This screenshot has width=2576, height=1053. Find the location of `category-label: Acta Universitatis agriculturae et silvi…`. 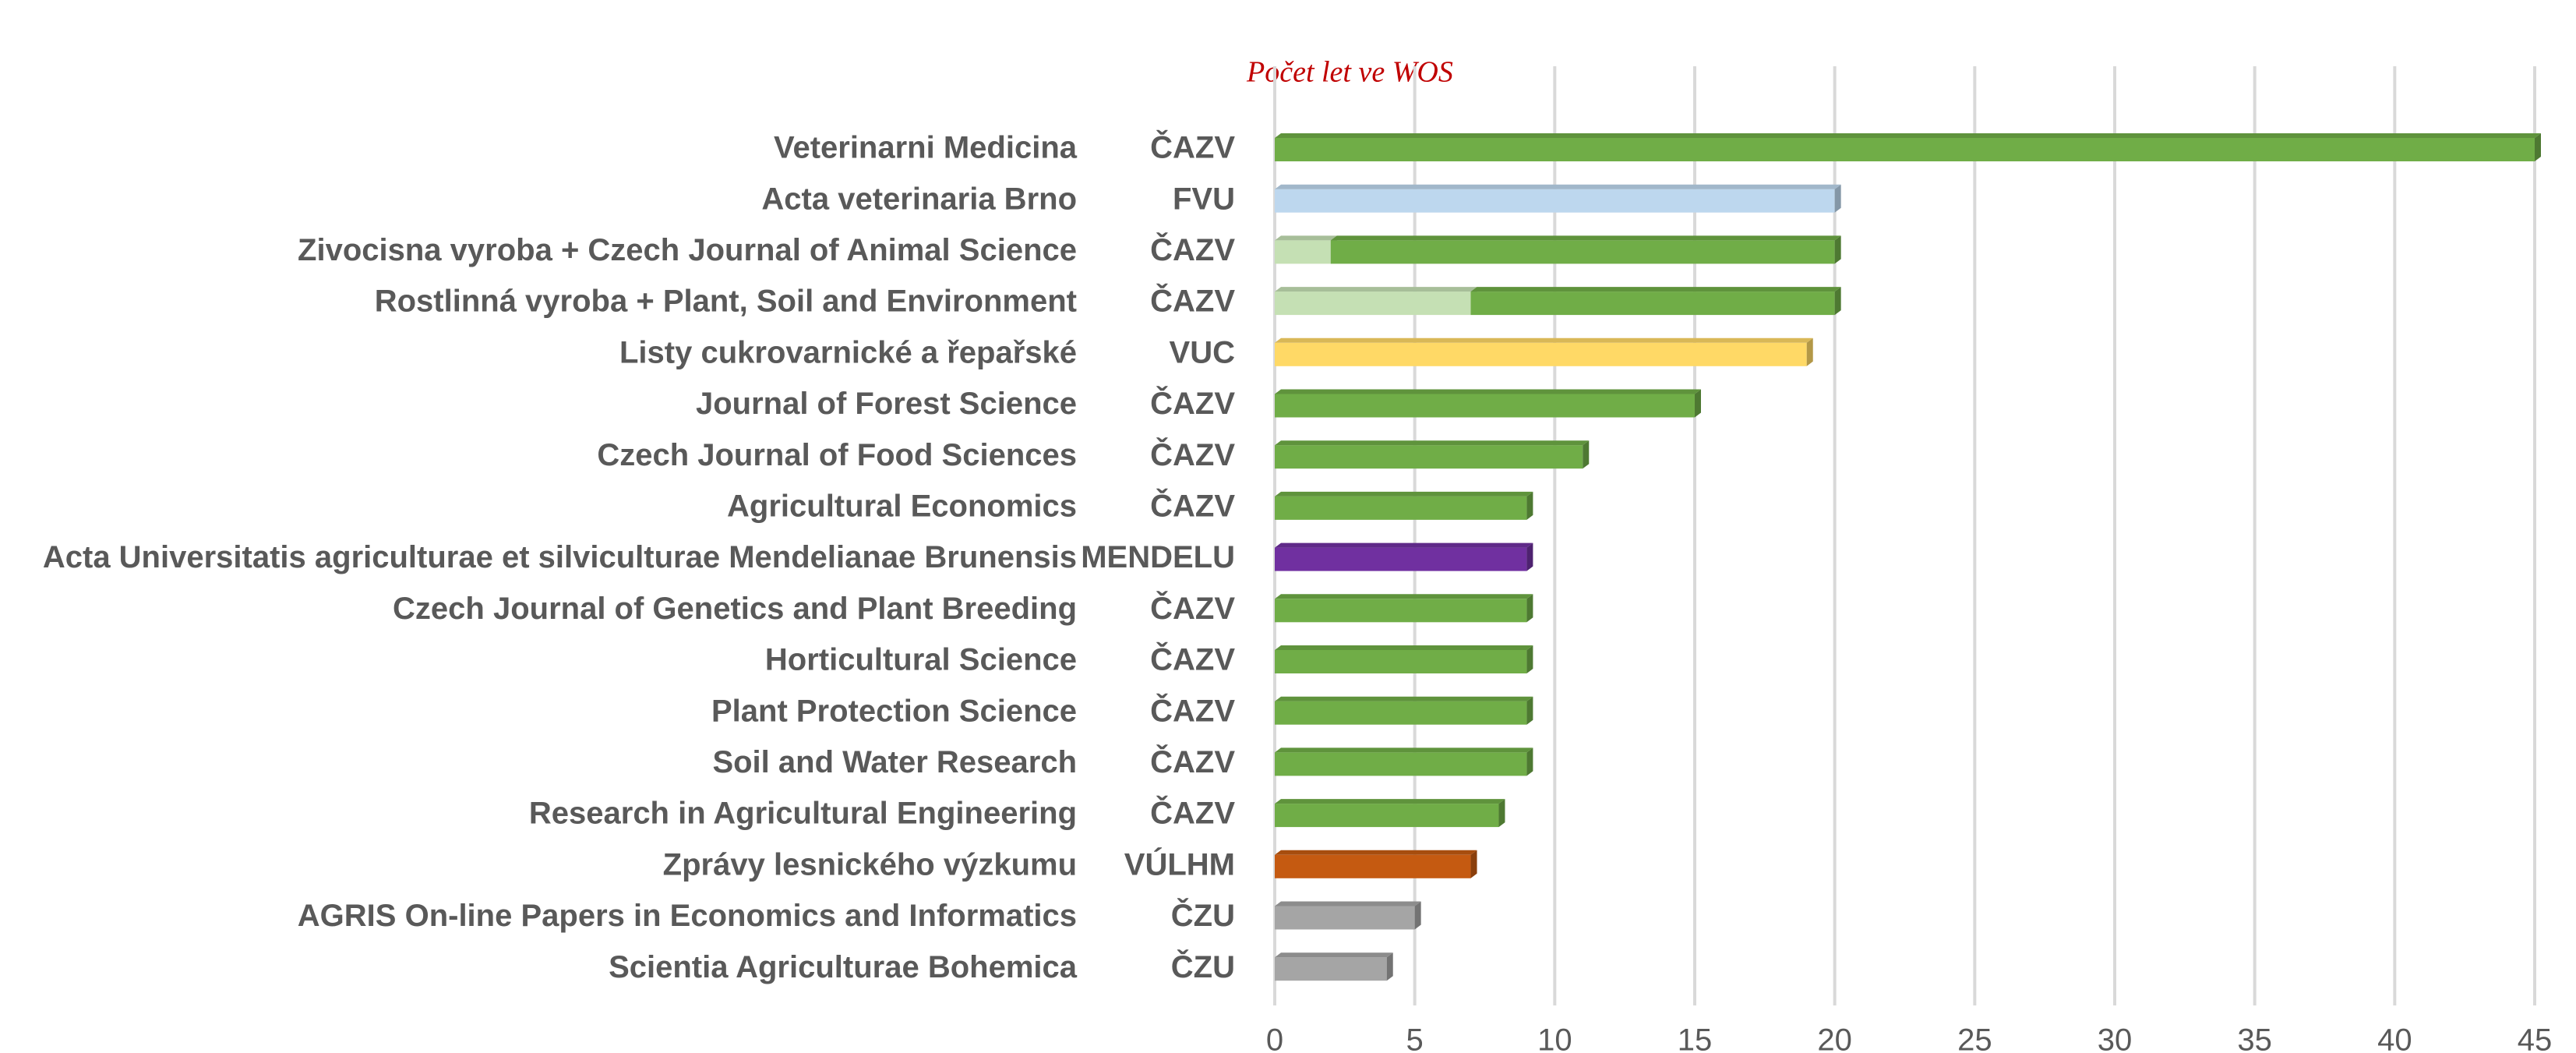

category-label: Acta Universitatis agriculturae et silvi… is located at coordinates (560, 557).